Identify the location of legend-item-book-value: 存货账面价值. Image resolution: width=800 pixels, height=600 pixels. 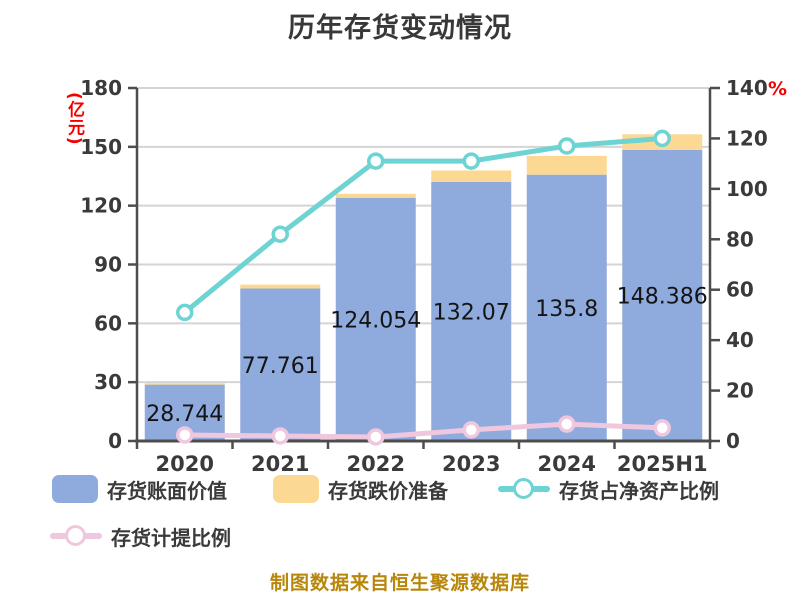
(139, 489).